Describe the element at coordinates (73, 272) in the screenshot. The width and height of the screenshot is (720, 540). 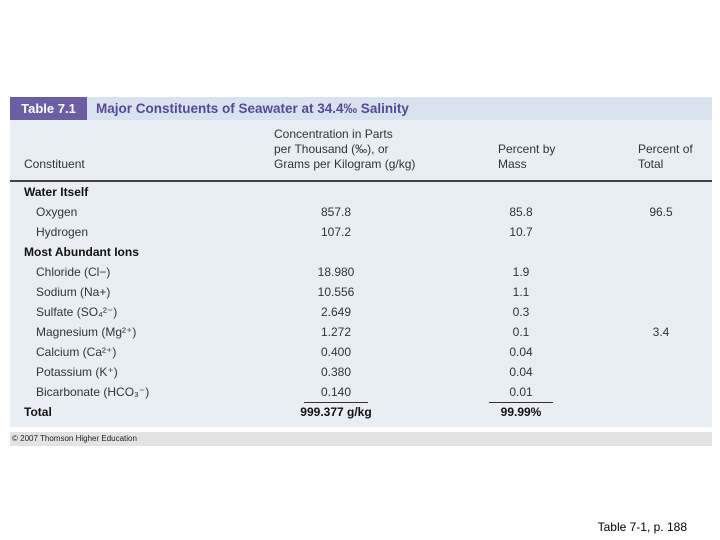
I see `row-label: Chloride (Cl−)` at that location.